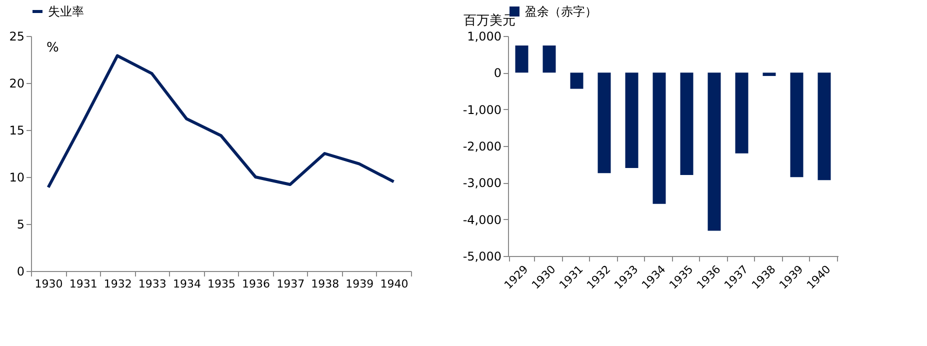 The image size is (927, 346). What do you see at coordinates (394, 284) in the screenshot?
I see `x-tick-label: 1940` at bounding box center [394, 284].